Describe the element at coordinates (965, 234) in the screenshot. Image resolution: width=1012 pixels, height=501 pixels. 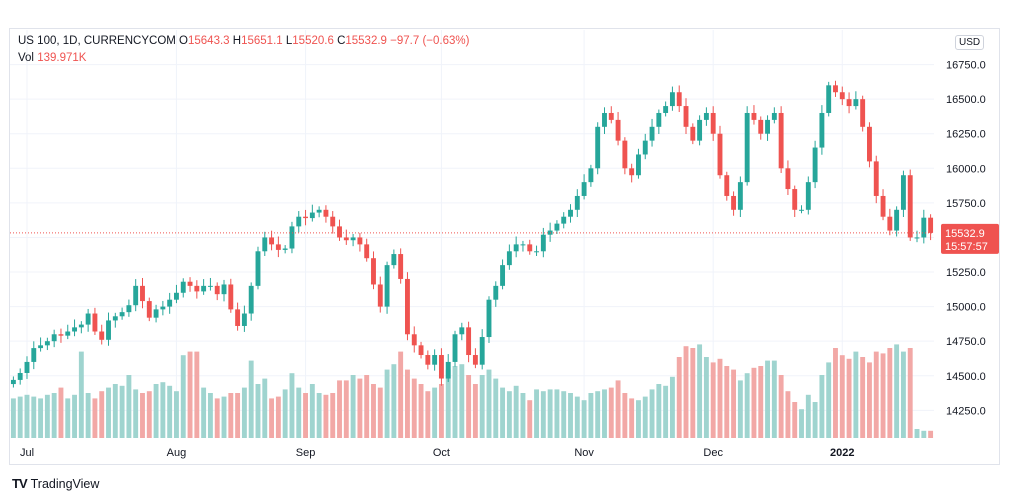
I see `last-price-label: 15532.9` at that location.